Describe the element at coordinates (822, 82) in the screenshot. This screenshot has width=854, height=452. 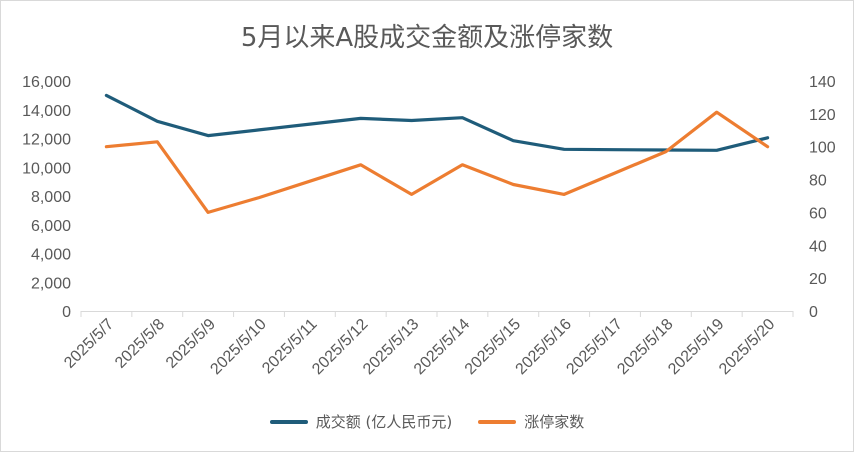
I see `y-right-tick-label: 140` at that location.